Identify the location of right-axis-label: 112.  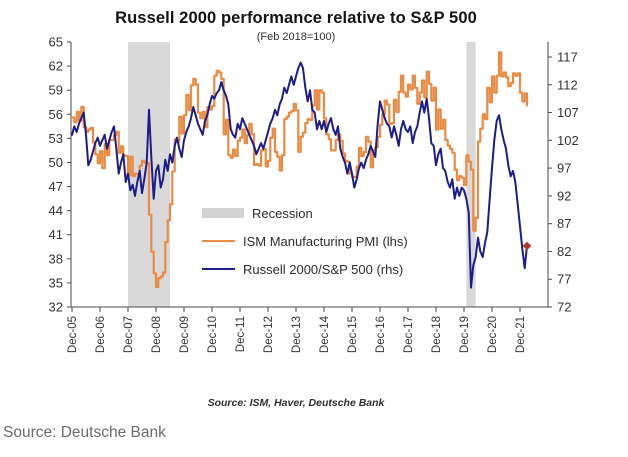
(567, 84).